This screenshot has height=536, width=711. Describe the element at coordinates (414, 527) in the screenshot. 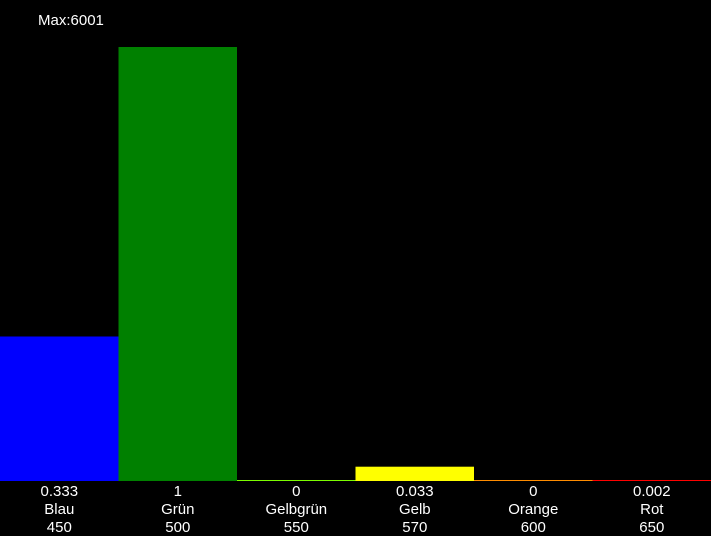

I see `wavelength-label: 570` at that location.